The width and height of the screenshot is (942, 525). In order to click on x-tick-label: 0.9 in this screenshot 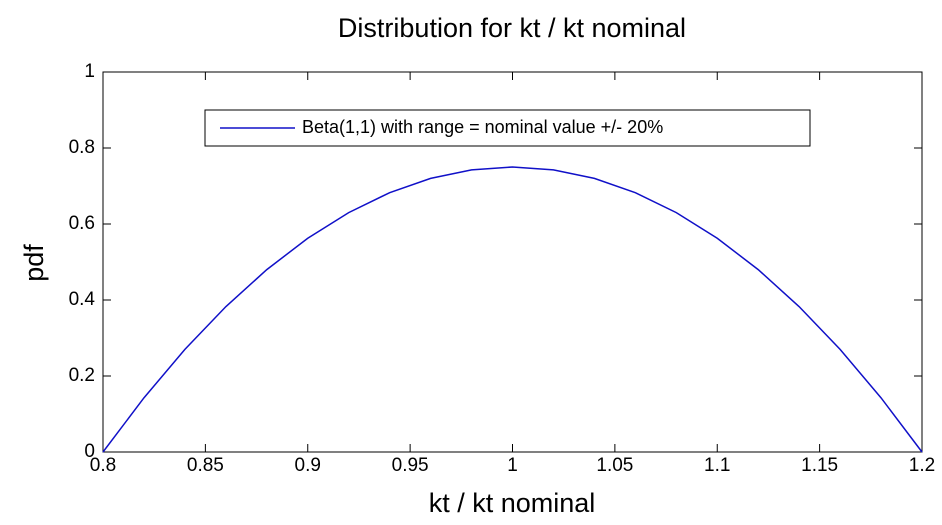, I will do `click(308, 465)`.